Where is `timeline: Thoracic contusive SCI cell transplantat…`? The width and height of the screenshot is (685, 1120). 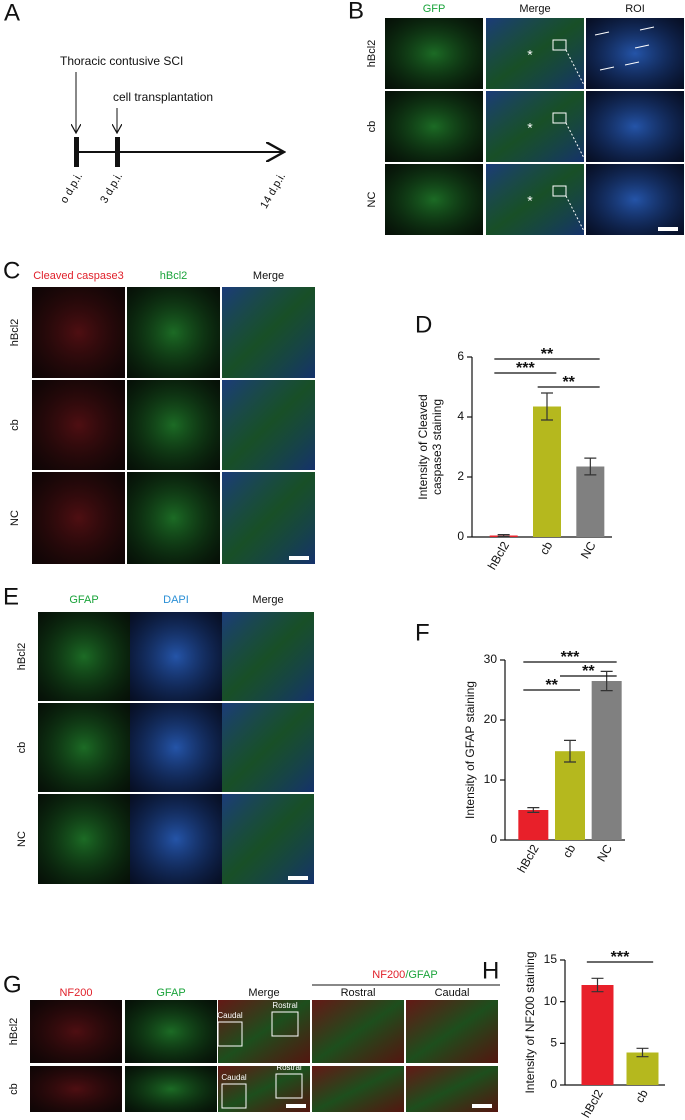
timeline: Thoracic contusive SCI cell transplantat… is located at coordinates (173, 132).